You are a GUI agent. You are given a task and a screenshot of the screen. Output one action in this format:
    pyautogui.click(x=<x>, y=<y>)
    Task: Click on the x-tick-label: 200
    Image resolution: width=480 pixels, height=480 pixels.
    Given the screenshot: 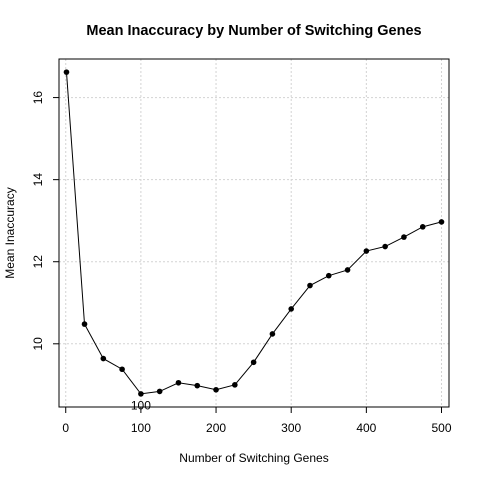 What is the action you would take?
    pyautogui.click(x=216, y=428)
    